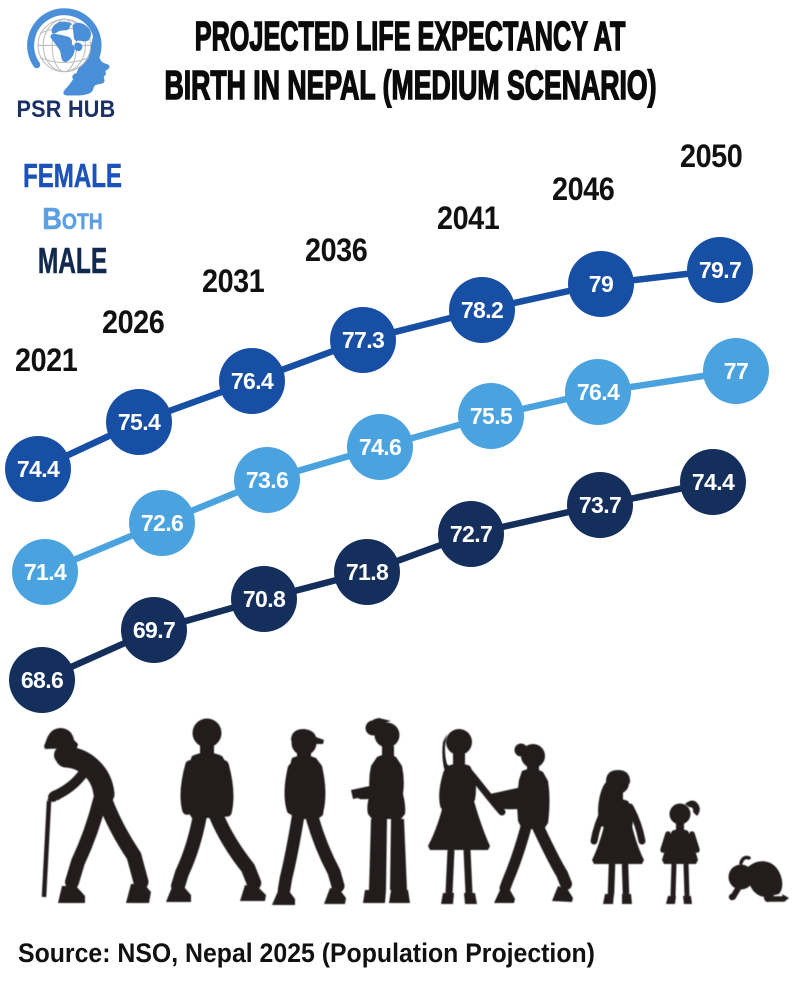  I want to click on marker-both-2046: 76.4, so click(598, 392).